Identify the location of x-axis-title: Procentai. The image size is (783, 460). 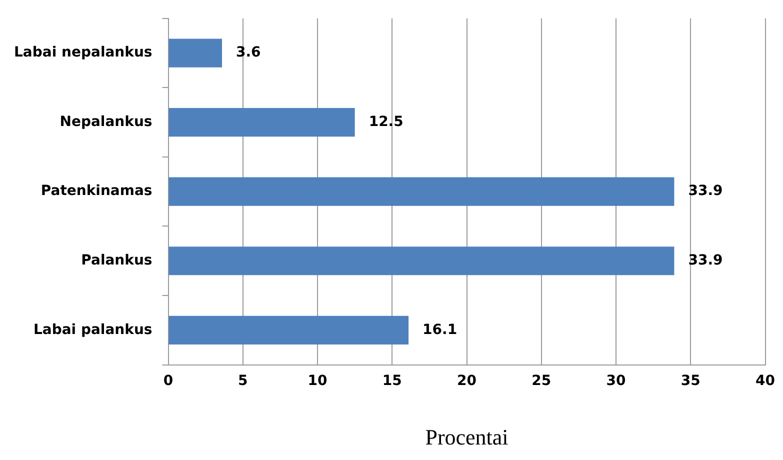
(466, 437).